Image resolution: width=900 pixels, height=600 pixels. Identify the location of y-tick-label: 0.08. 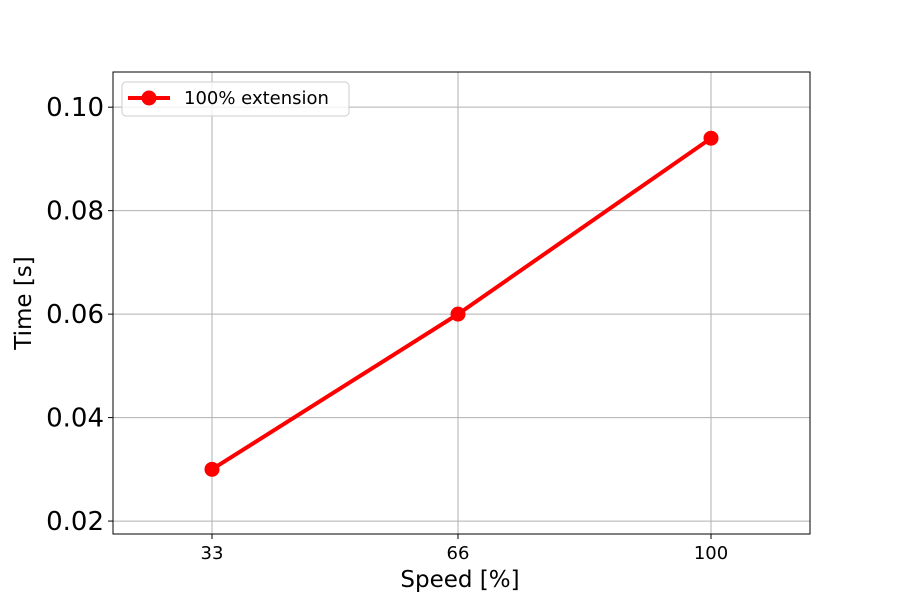
(75, 212).